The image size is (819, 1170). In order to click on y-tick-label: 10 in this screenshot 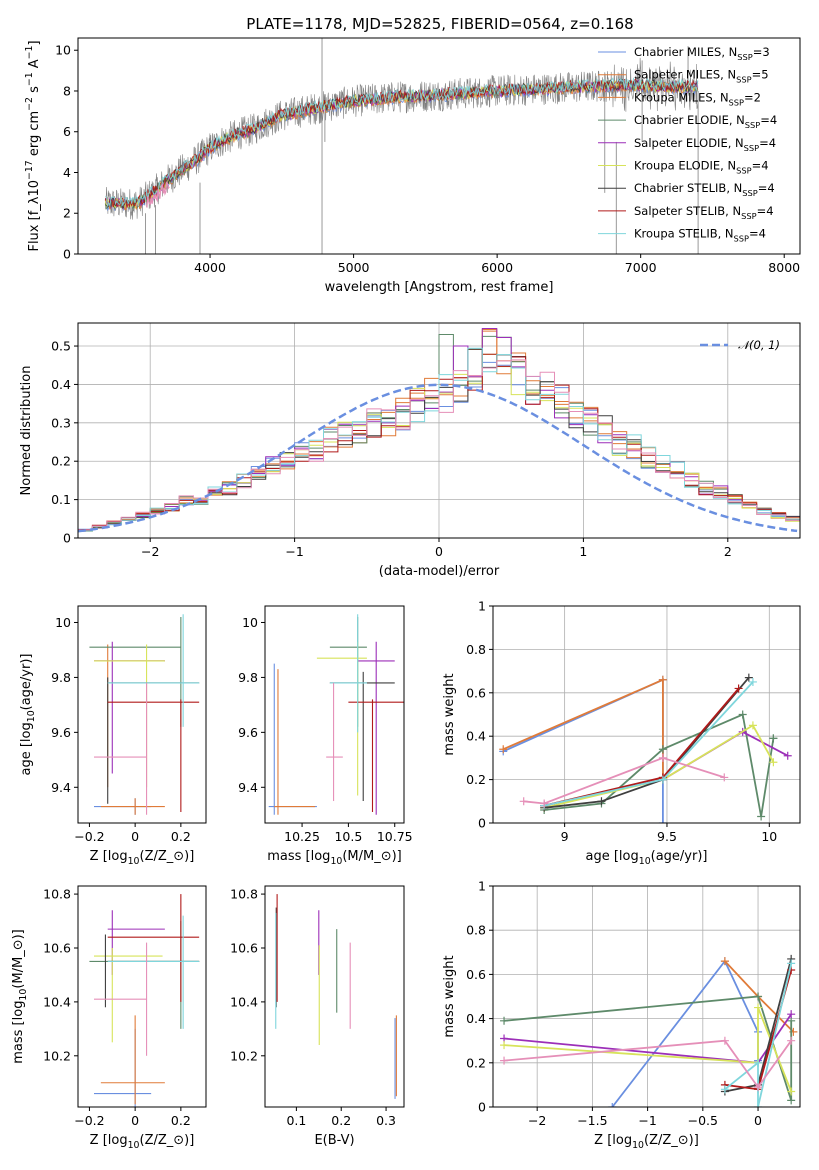, I will do `click(250, 622)`.